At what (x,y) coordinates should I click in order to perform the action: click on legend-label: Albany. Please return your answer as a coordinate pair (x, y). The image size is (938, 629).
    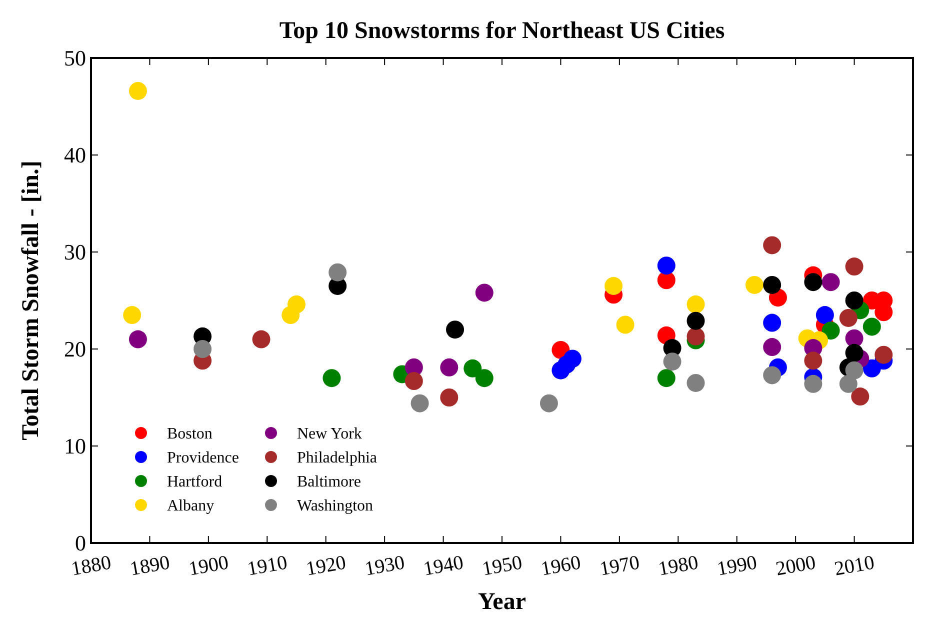
    Looking at the image, I should click on (190, 506).